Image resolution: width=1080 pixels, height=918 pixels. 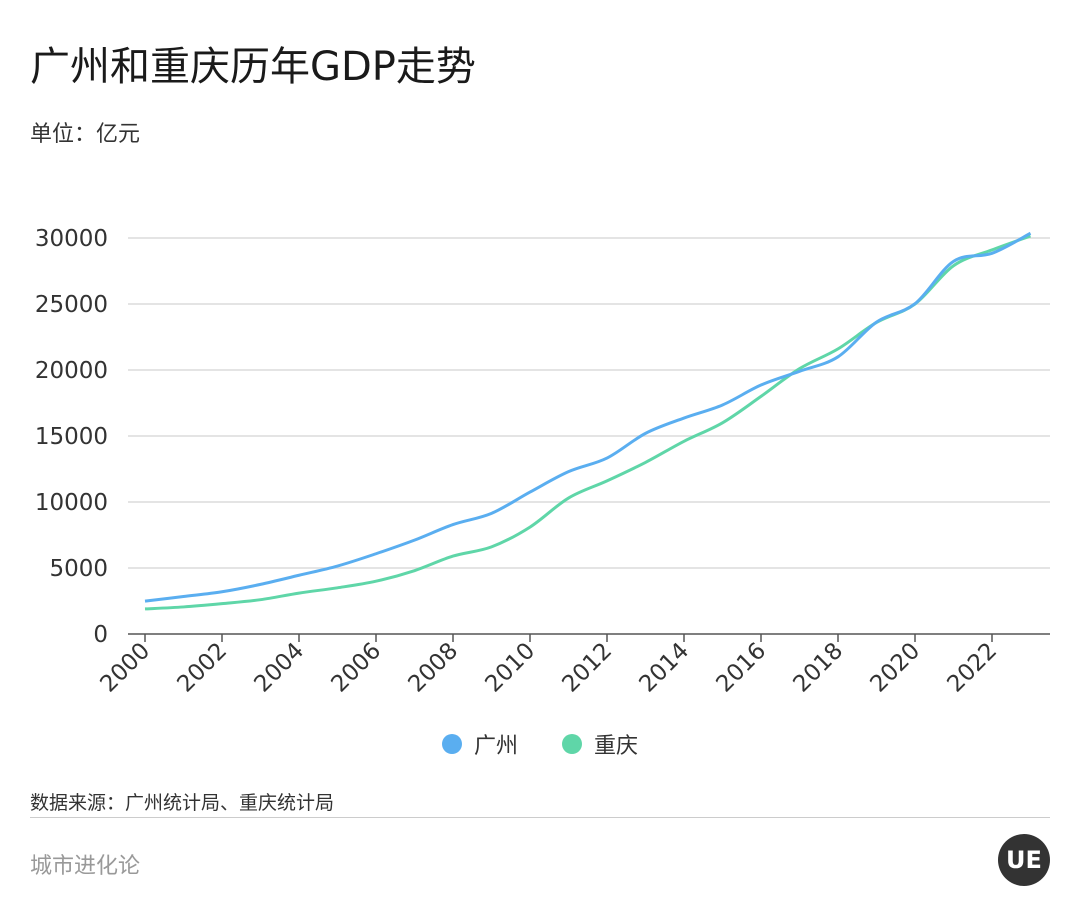 I want to click on legend: 广州 重庆, so click(x=540, y=744).